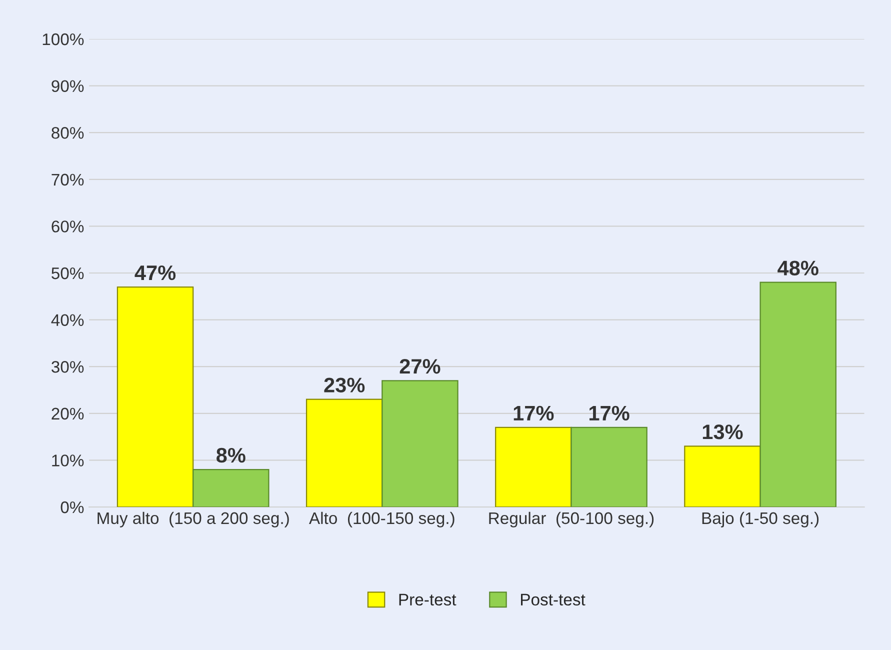  What do you see at coordinates (68, 460) in the screenshot?
I see `y-tick-label: 10%` at bounding box center [68, 460].